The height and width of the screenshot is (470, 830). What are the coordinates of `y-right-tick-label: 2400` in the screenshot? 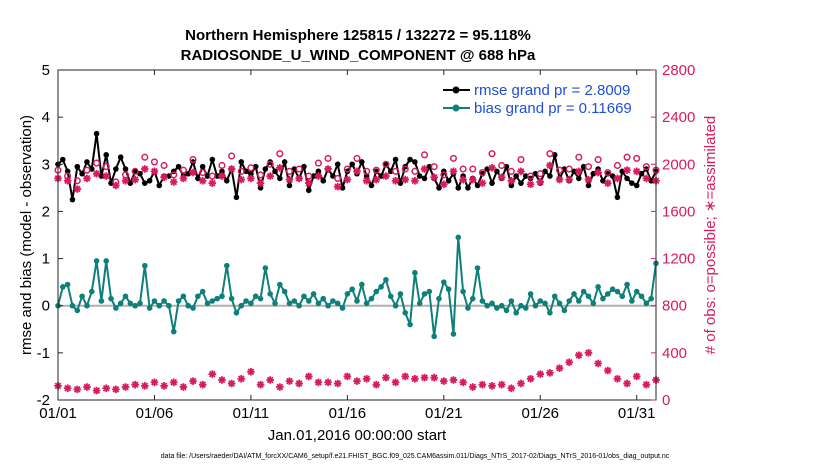 It's located at (678, 117).